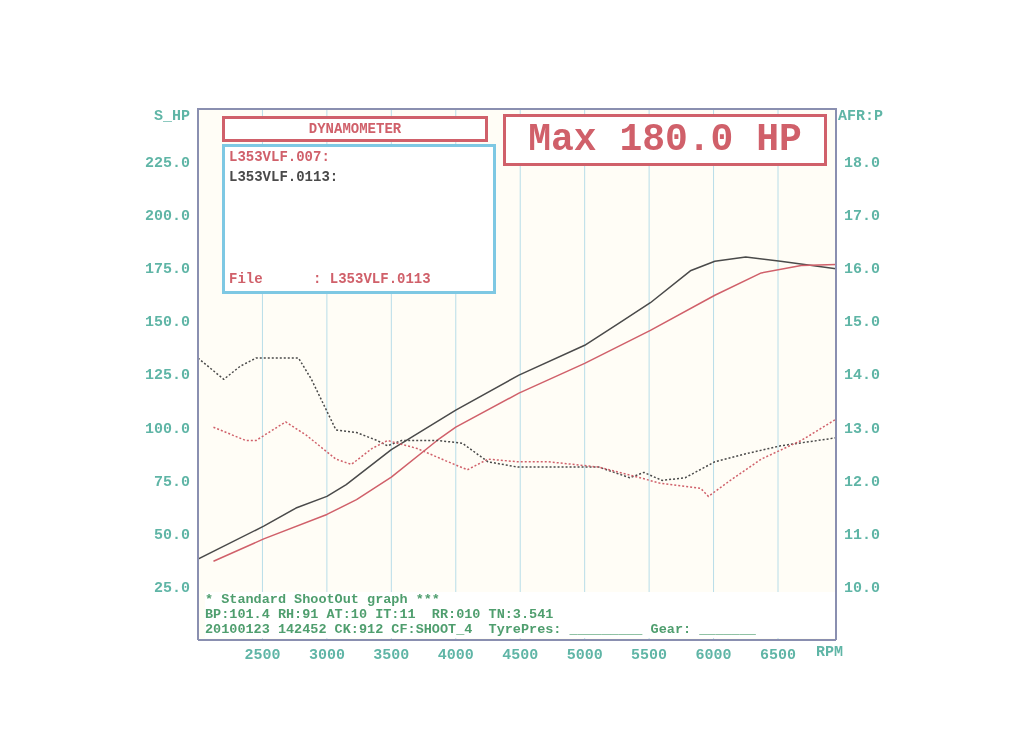 This screenshot has width=1023, height=744. What do you see at coordinates (862, 482) in the screenshot?
I see `y2-tick-label: 12.0` at bounding box center [862, 482].